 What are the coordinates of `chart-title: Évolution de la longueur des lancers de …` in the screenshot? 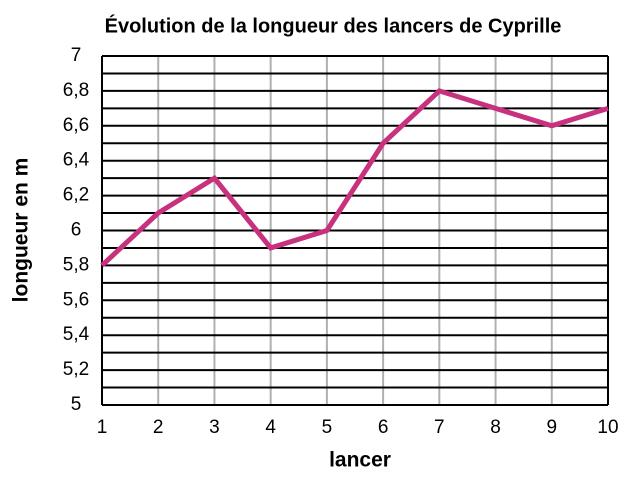 It's located at (333, 25).